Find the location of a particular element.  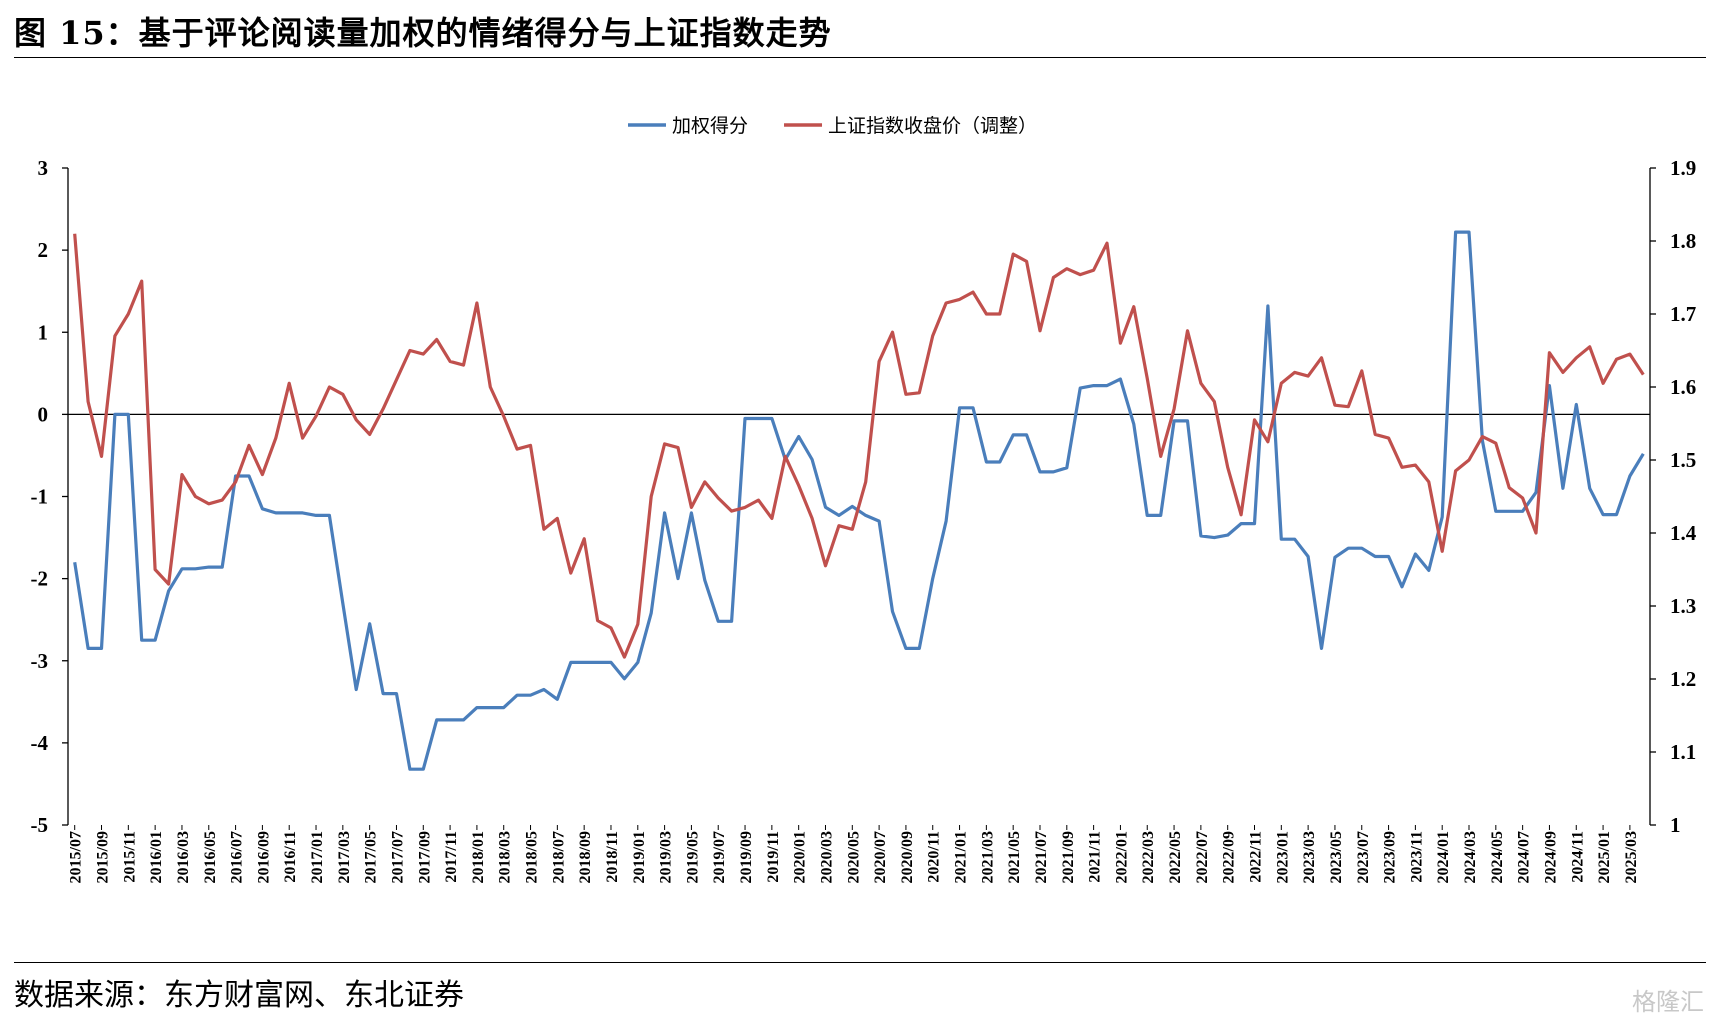

x-tick-label: 2020/01 is located at coordinates (800, 857).